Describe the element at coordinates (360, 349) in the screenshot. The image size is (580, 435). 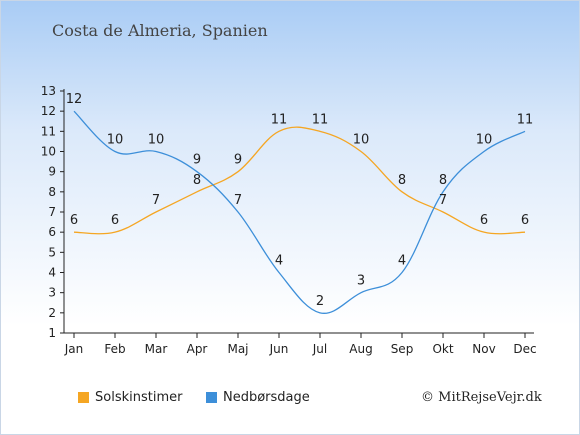
I see `x-tick-label: Aug` at that location.